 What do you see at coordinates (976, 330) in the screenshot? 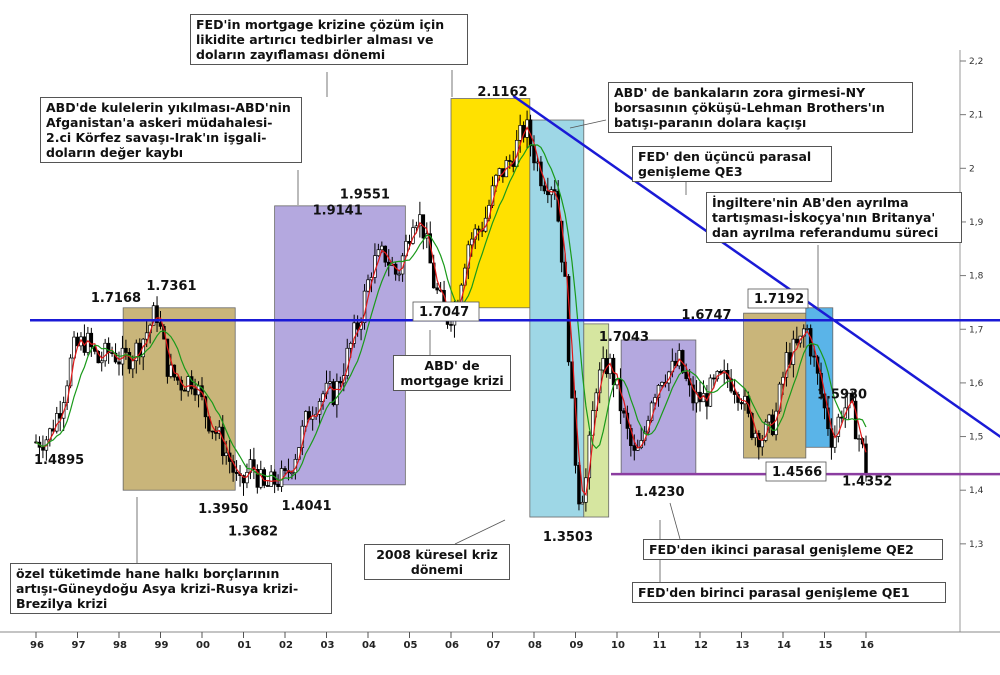
I see `y-tick-label: 1,7` at bounding box center [976, 330].